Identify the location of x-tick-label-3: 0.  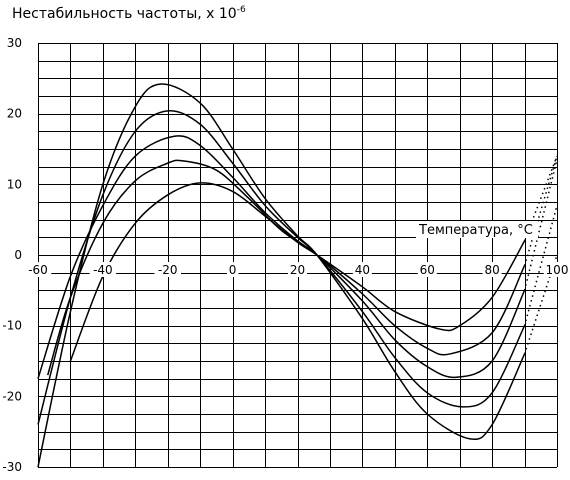
(233, 270).